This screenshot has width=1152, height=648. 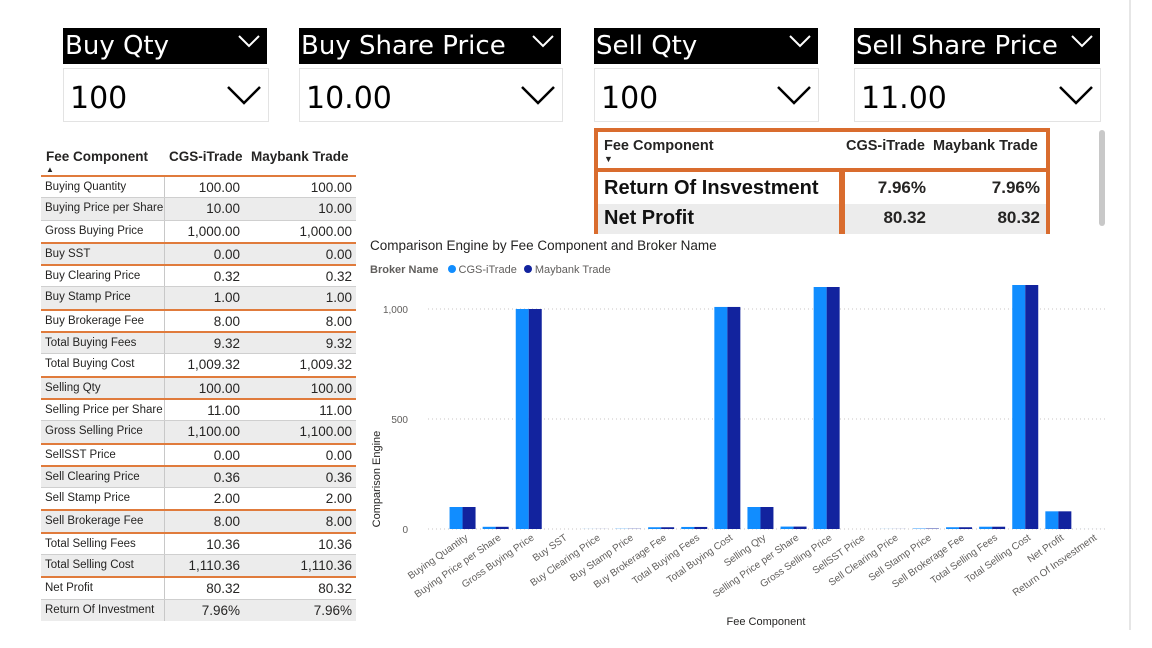 What do you see at coordinates (50, 169) in the screenshot?
I see `sort-ascending-icon: ▲` at bounding box center [50, 169].